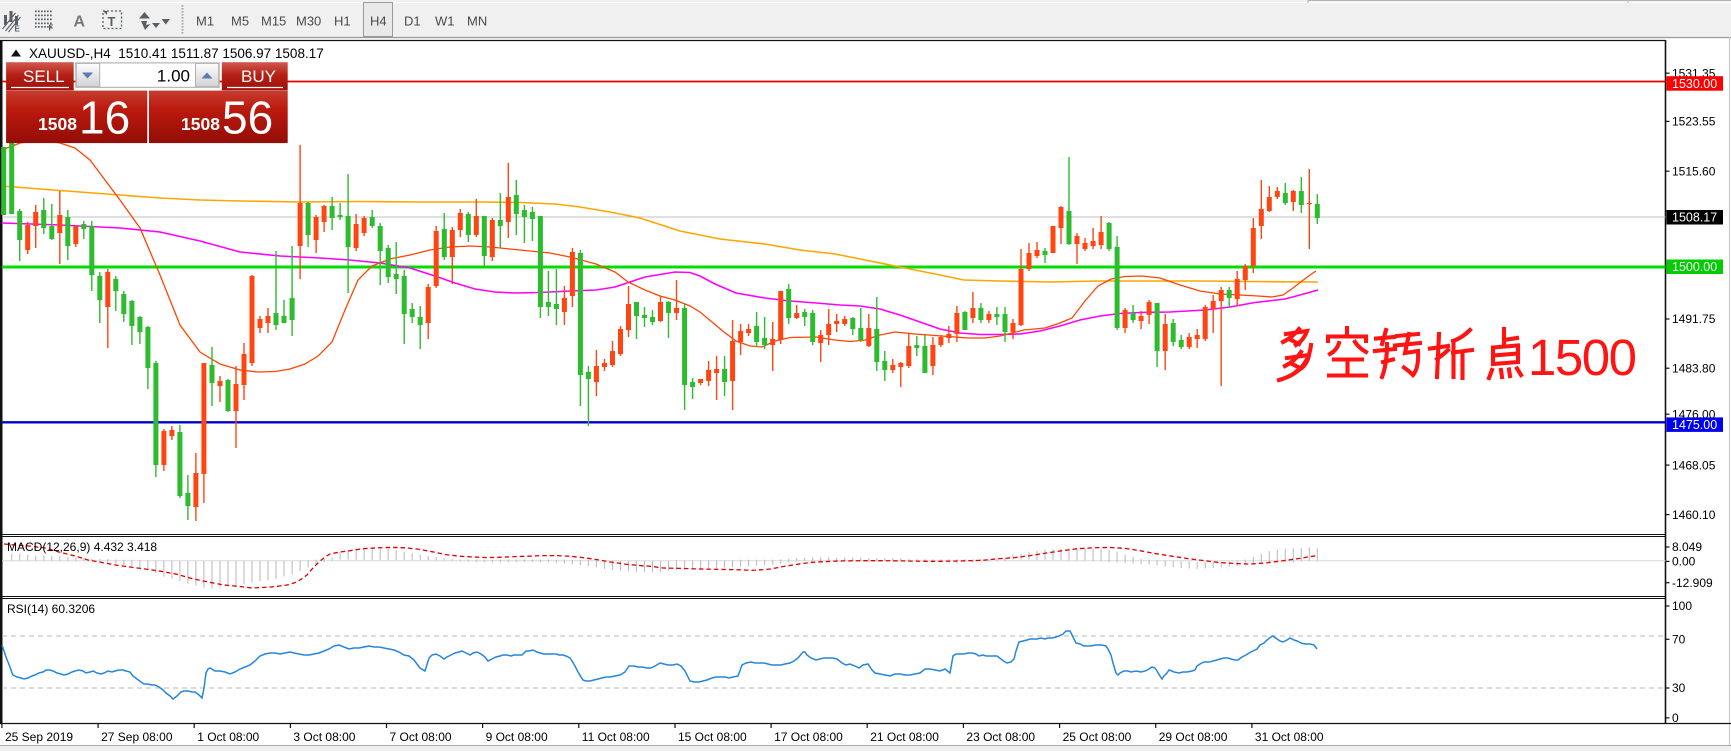  What do you see at coordinates (1675, 718) in the screenshot?
I see `svg-text: 0` at bounding box center [1675, 718].